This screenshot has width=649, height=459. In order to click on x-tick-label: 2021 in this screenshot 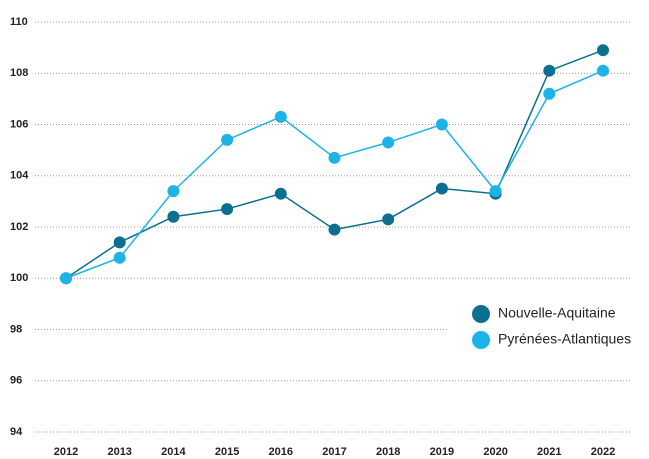, I will do `click(549, 452)`.